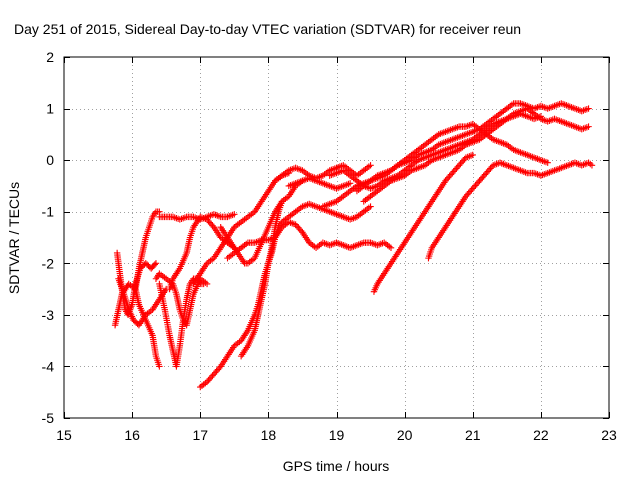 The height and width of the screenshot is (480, 640). Describe the element at coordinates (405, 435) in the screenshot. I see `x-tick-label: 20` at that location.